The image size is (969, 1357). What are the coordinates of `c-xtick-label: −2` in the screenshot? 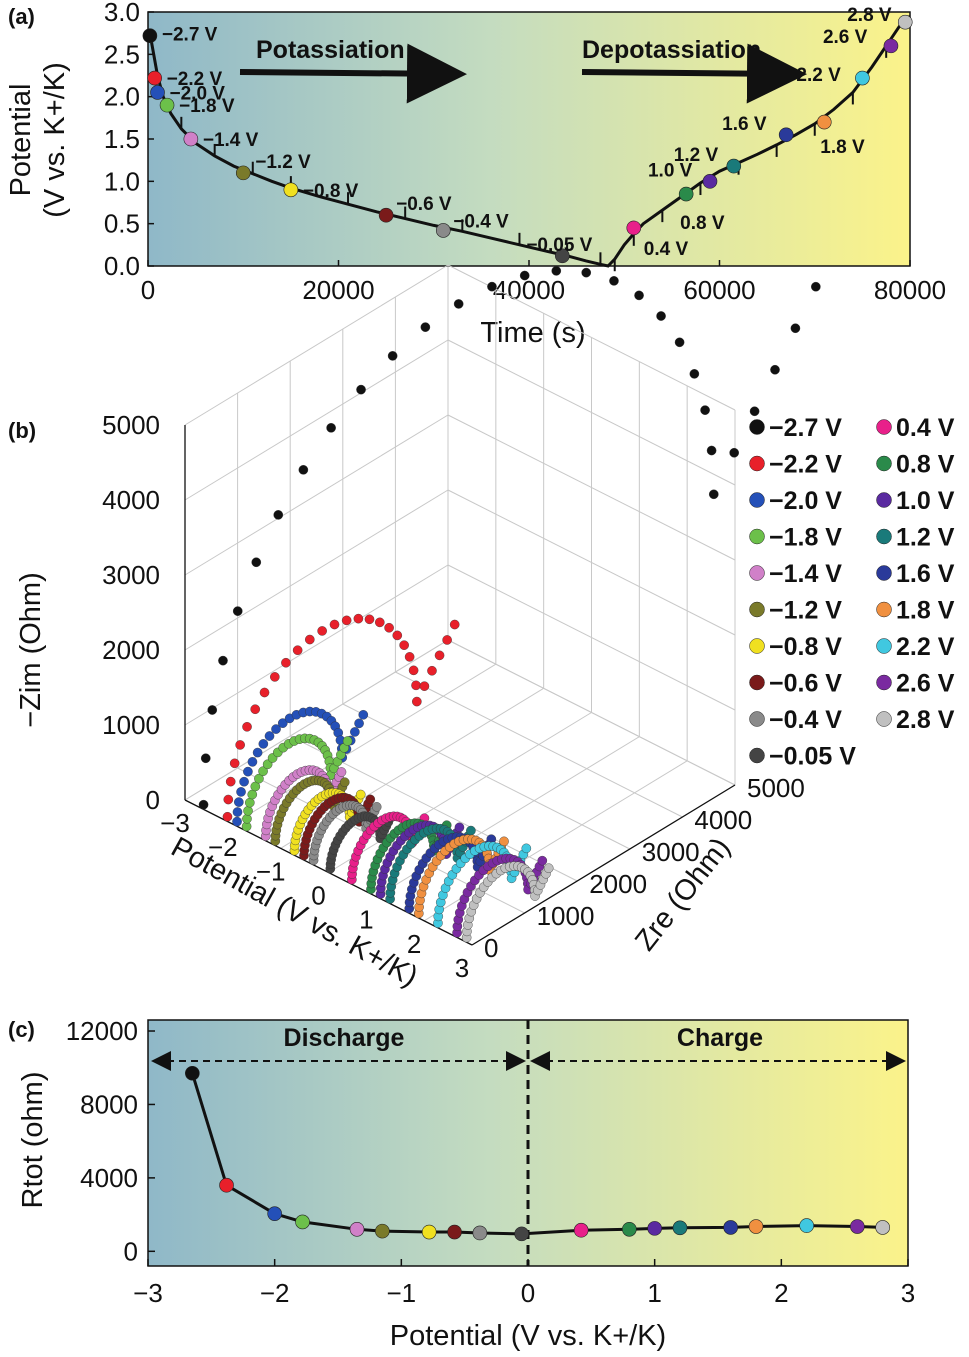 It's located at (275, 1293).